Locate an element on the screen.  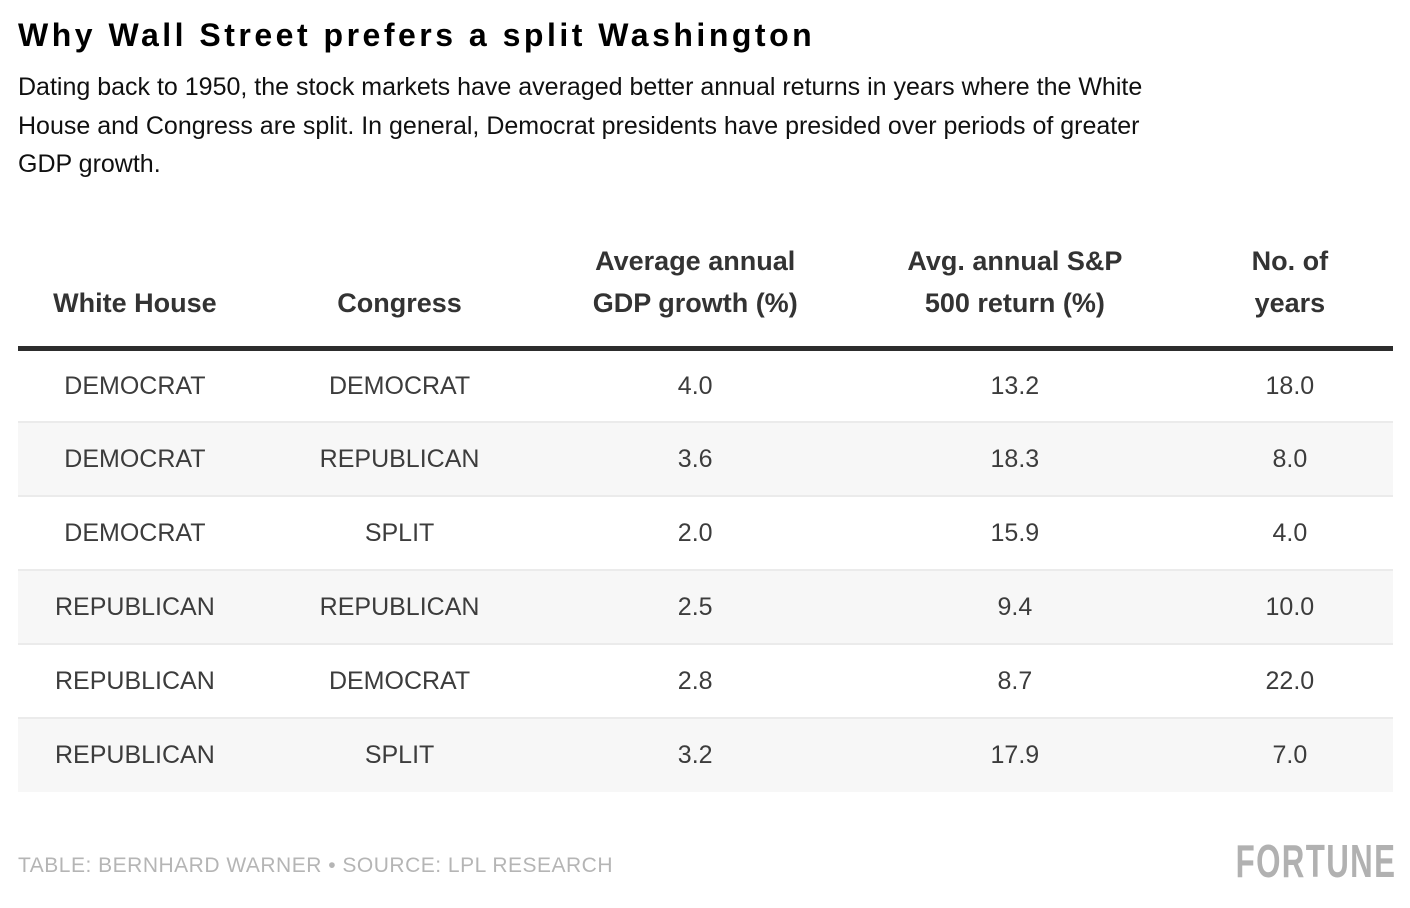
cell-sp500-return: 9.4 is located at coordinates (1015, 607).